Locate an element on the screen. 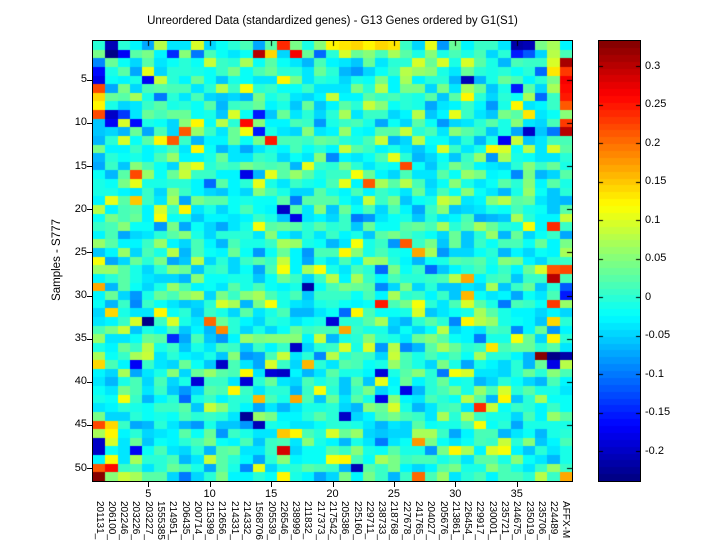 Image resolution: width=720 pixels, height=540 pixels. x-gene-label: 206435_ is located at coordinates (185, 520).